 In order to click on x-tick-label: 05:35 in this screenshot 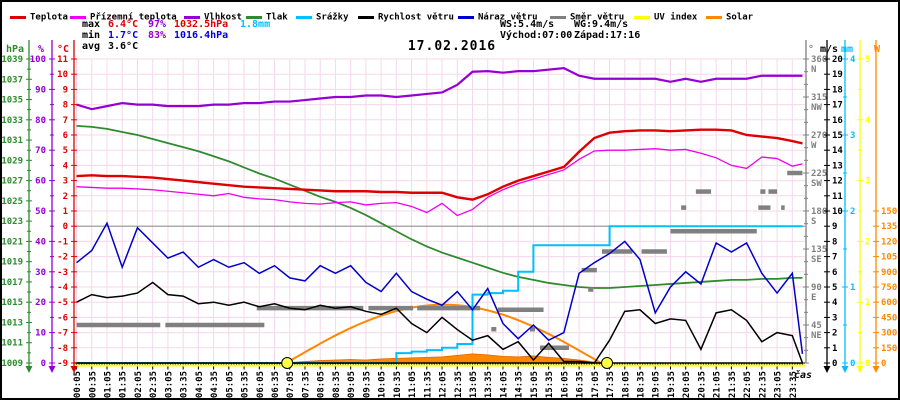, I will do `click(246, 384)`.